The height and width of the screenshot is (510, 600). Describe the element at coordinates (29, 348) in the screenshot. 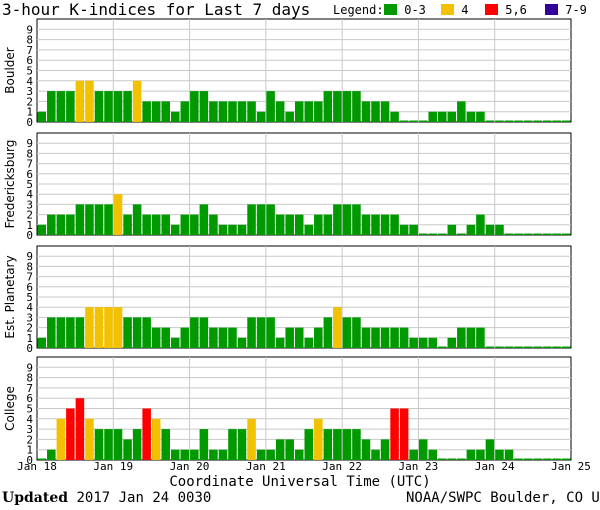

I see `y-tick-label: 0` at that location.